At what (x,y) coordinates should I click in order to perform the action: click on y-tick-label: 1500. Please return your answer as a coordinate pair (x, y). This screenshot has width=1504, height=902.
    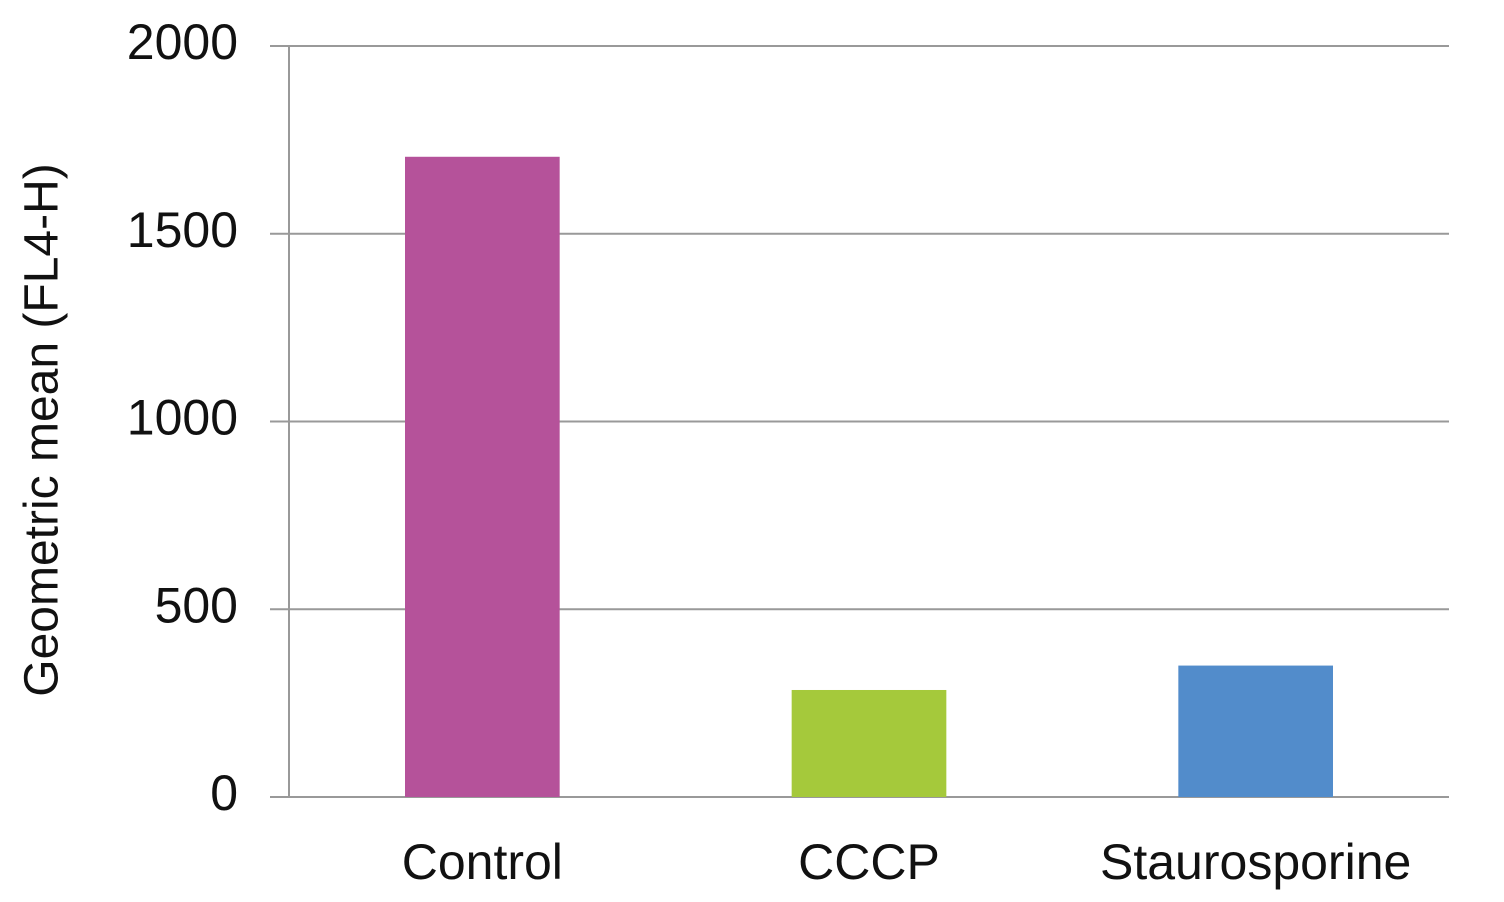
    Looking at the image, I should click on (182, 230).